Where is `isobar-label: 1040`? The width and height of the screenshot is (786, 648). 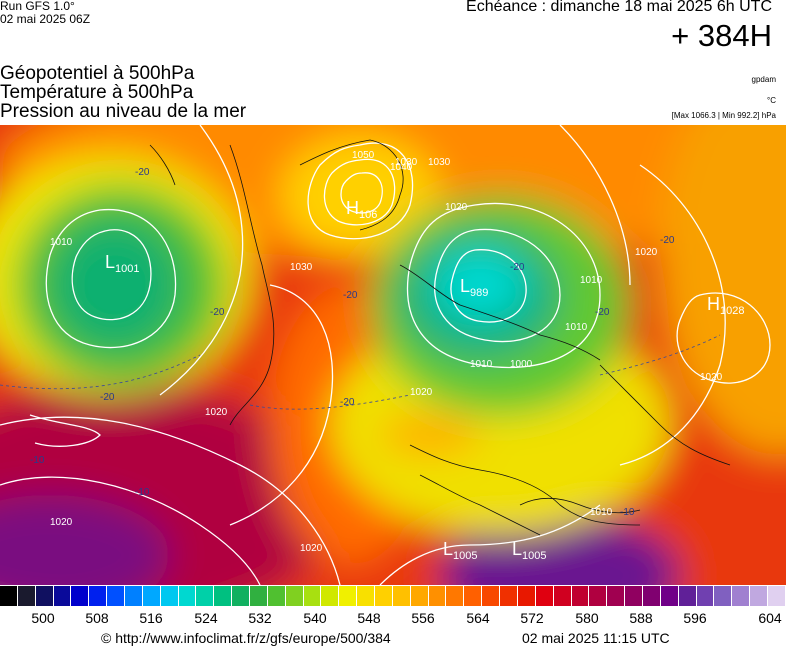 isobar-label: 1040 is located at coordinates (401, 167).